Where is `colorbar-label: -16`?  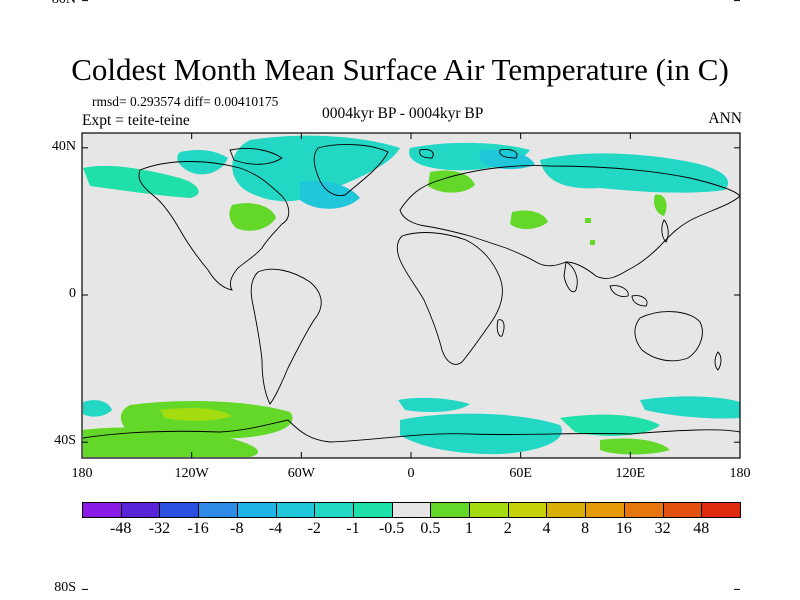
colorbar-label: -16 is located at coordinates (198, 528).